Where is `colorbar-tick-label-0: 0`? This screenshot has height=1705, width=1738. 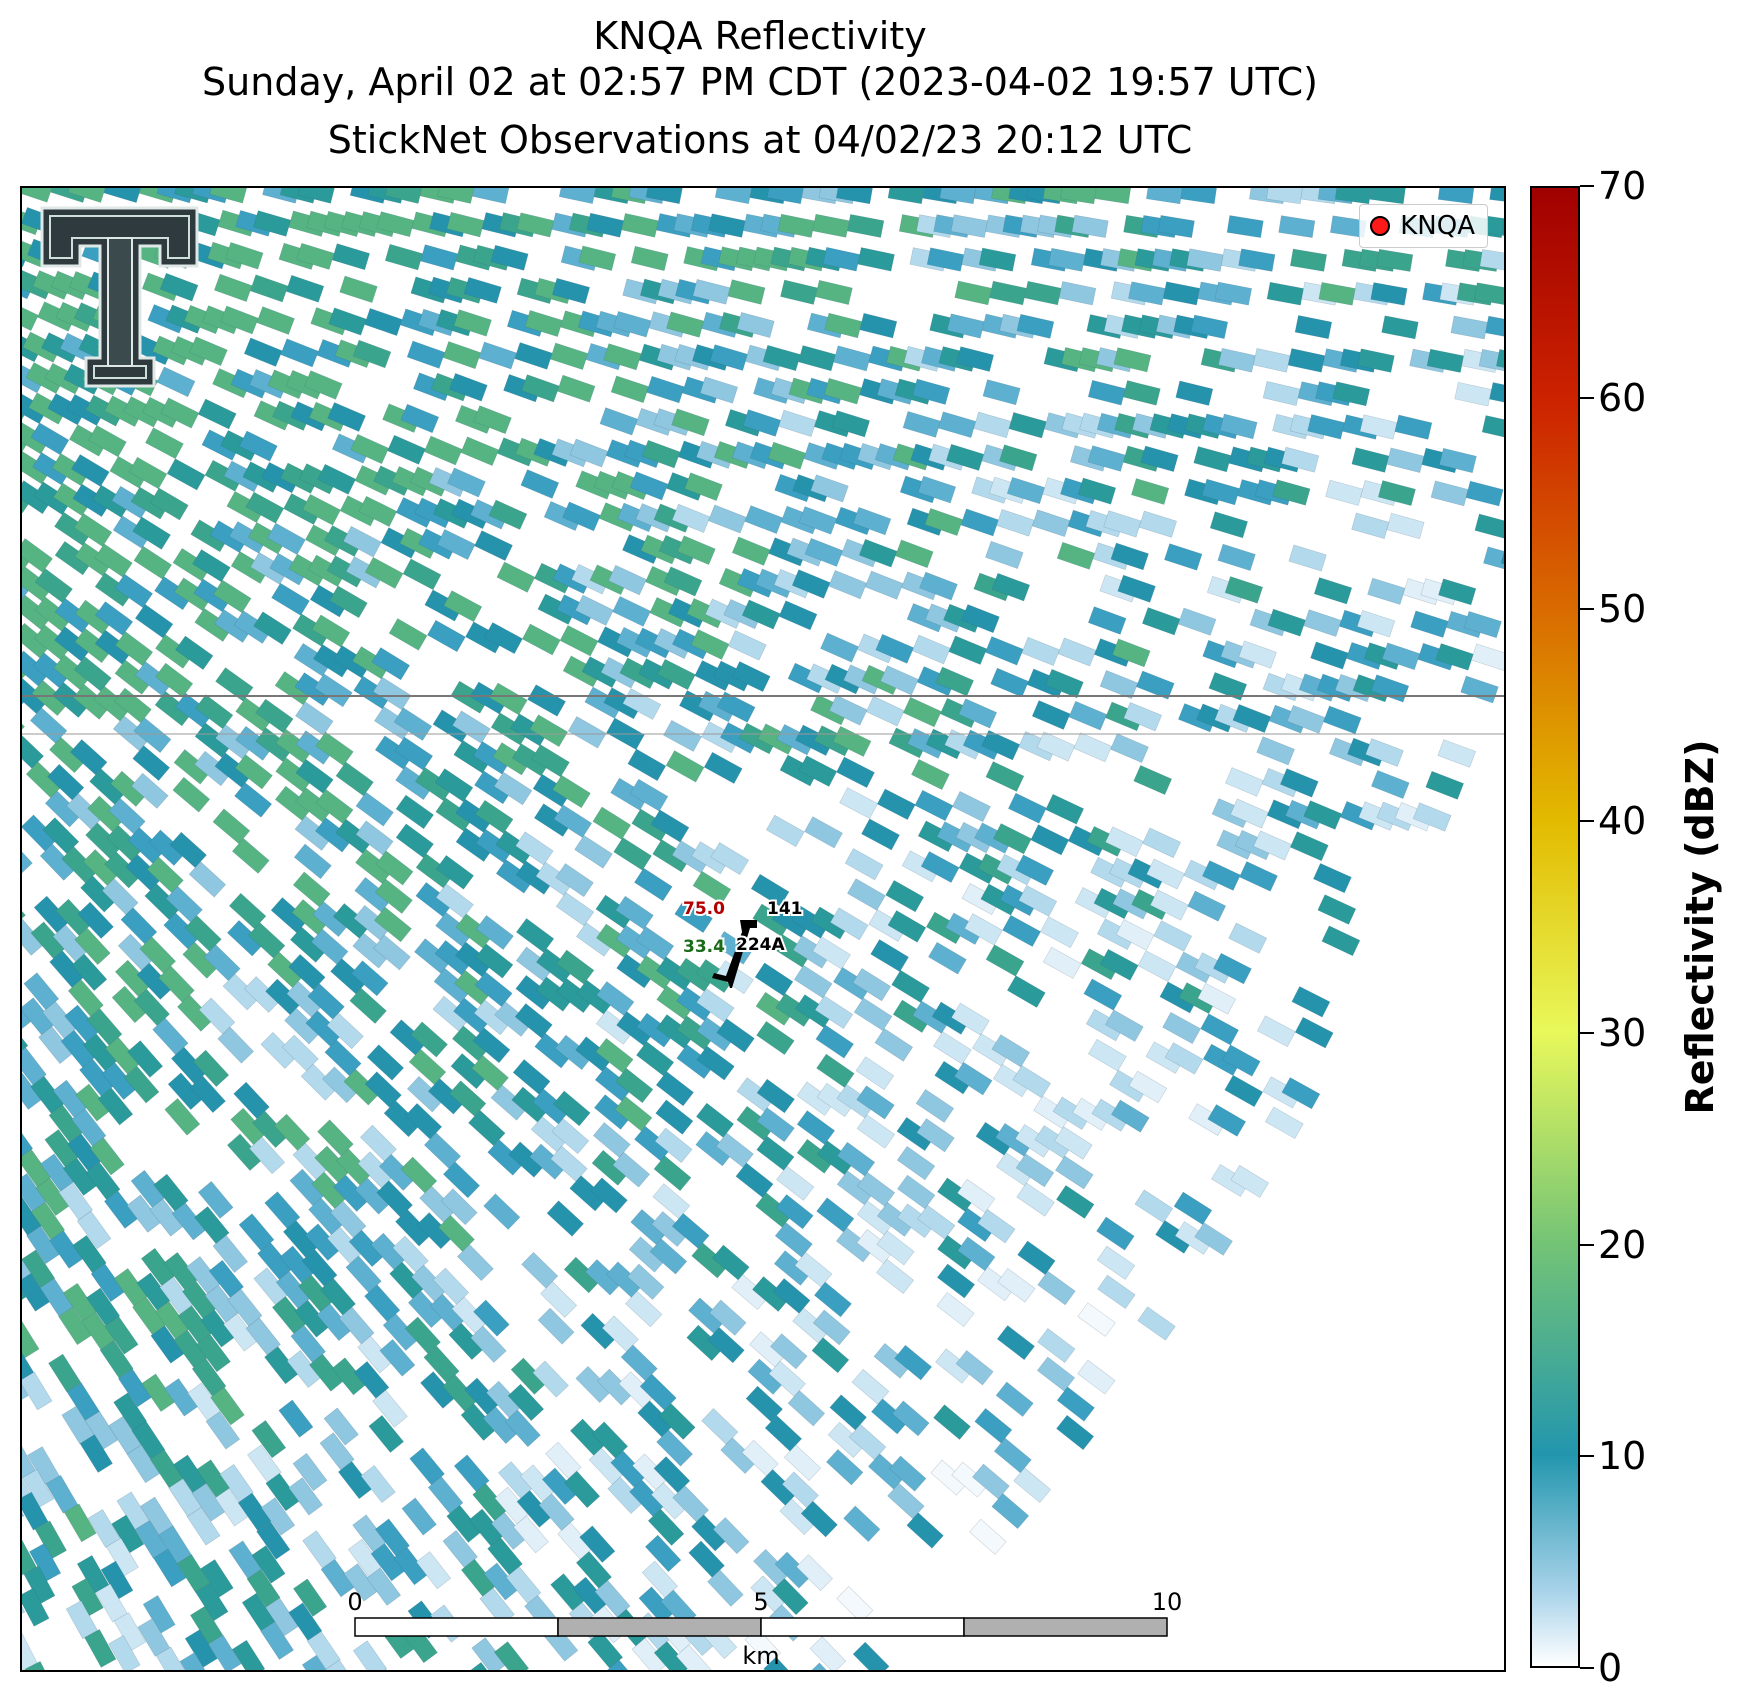 colorbar-tick-label-0: 0 is located at coordinates (1610, 1668).